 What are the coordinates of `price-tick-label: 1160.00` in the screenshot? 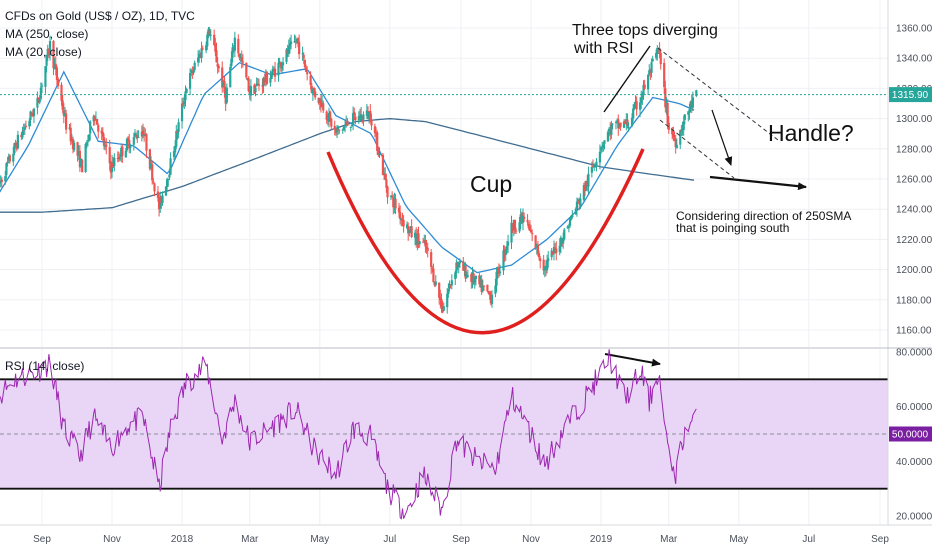 It's located at (914, 331).